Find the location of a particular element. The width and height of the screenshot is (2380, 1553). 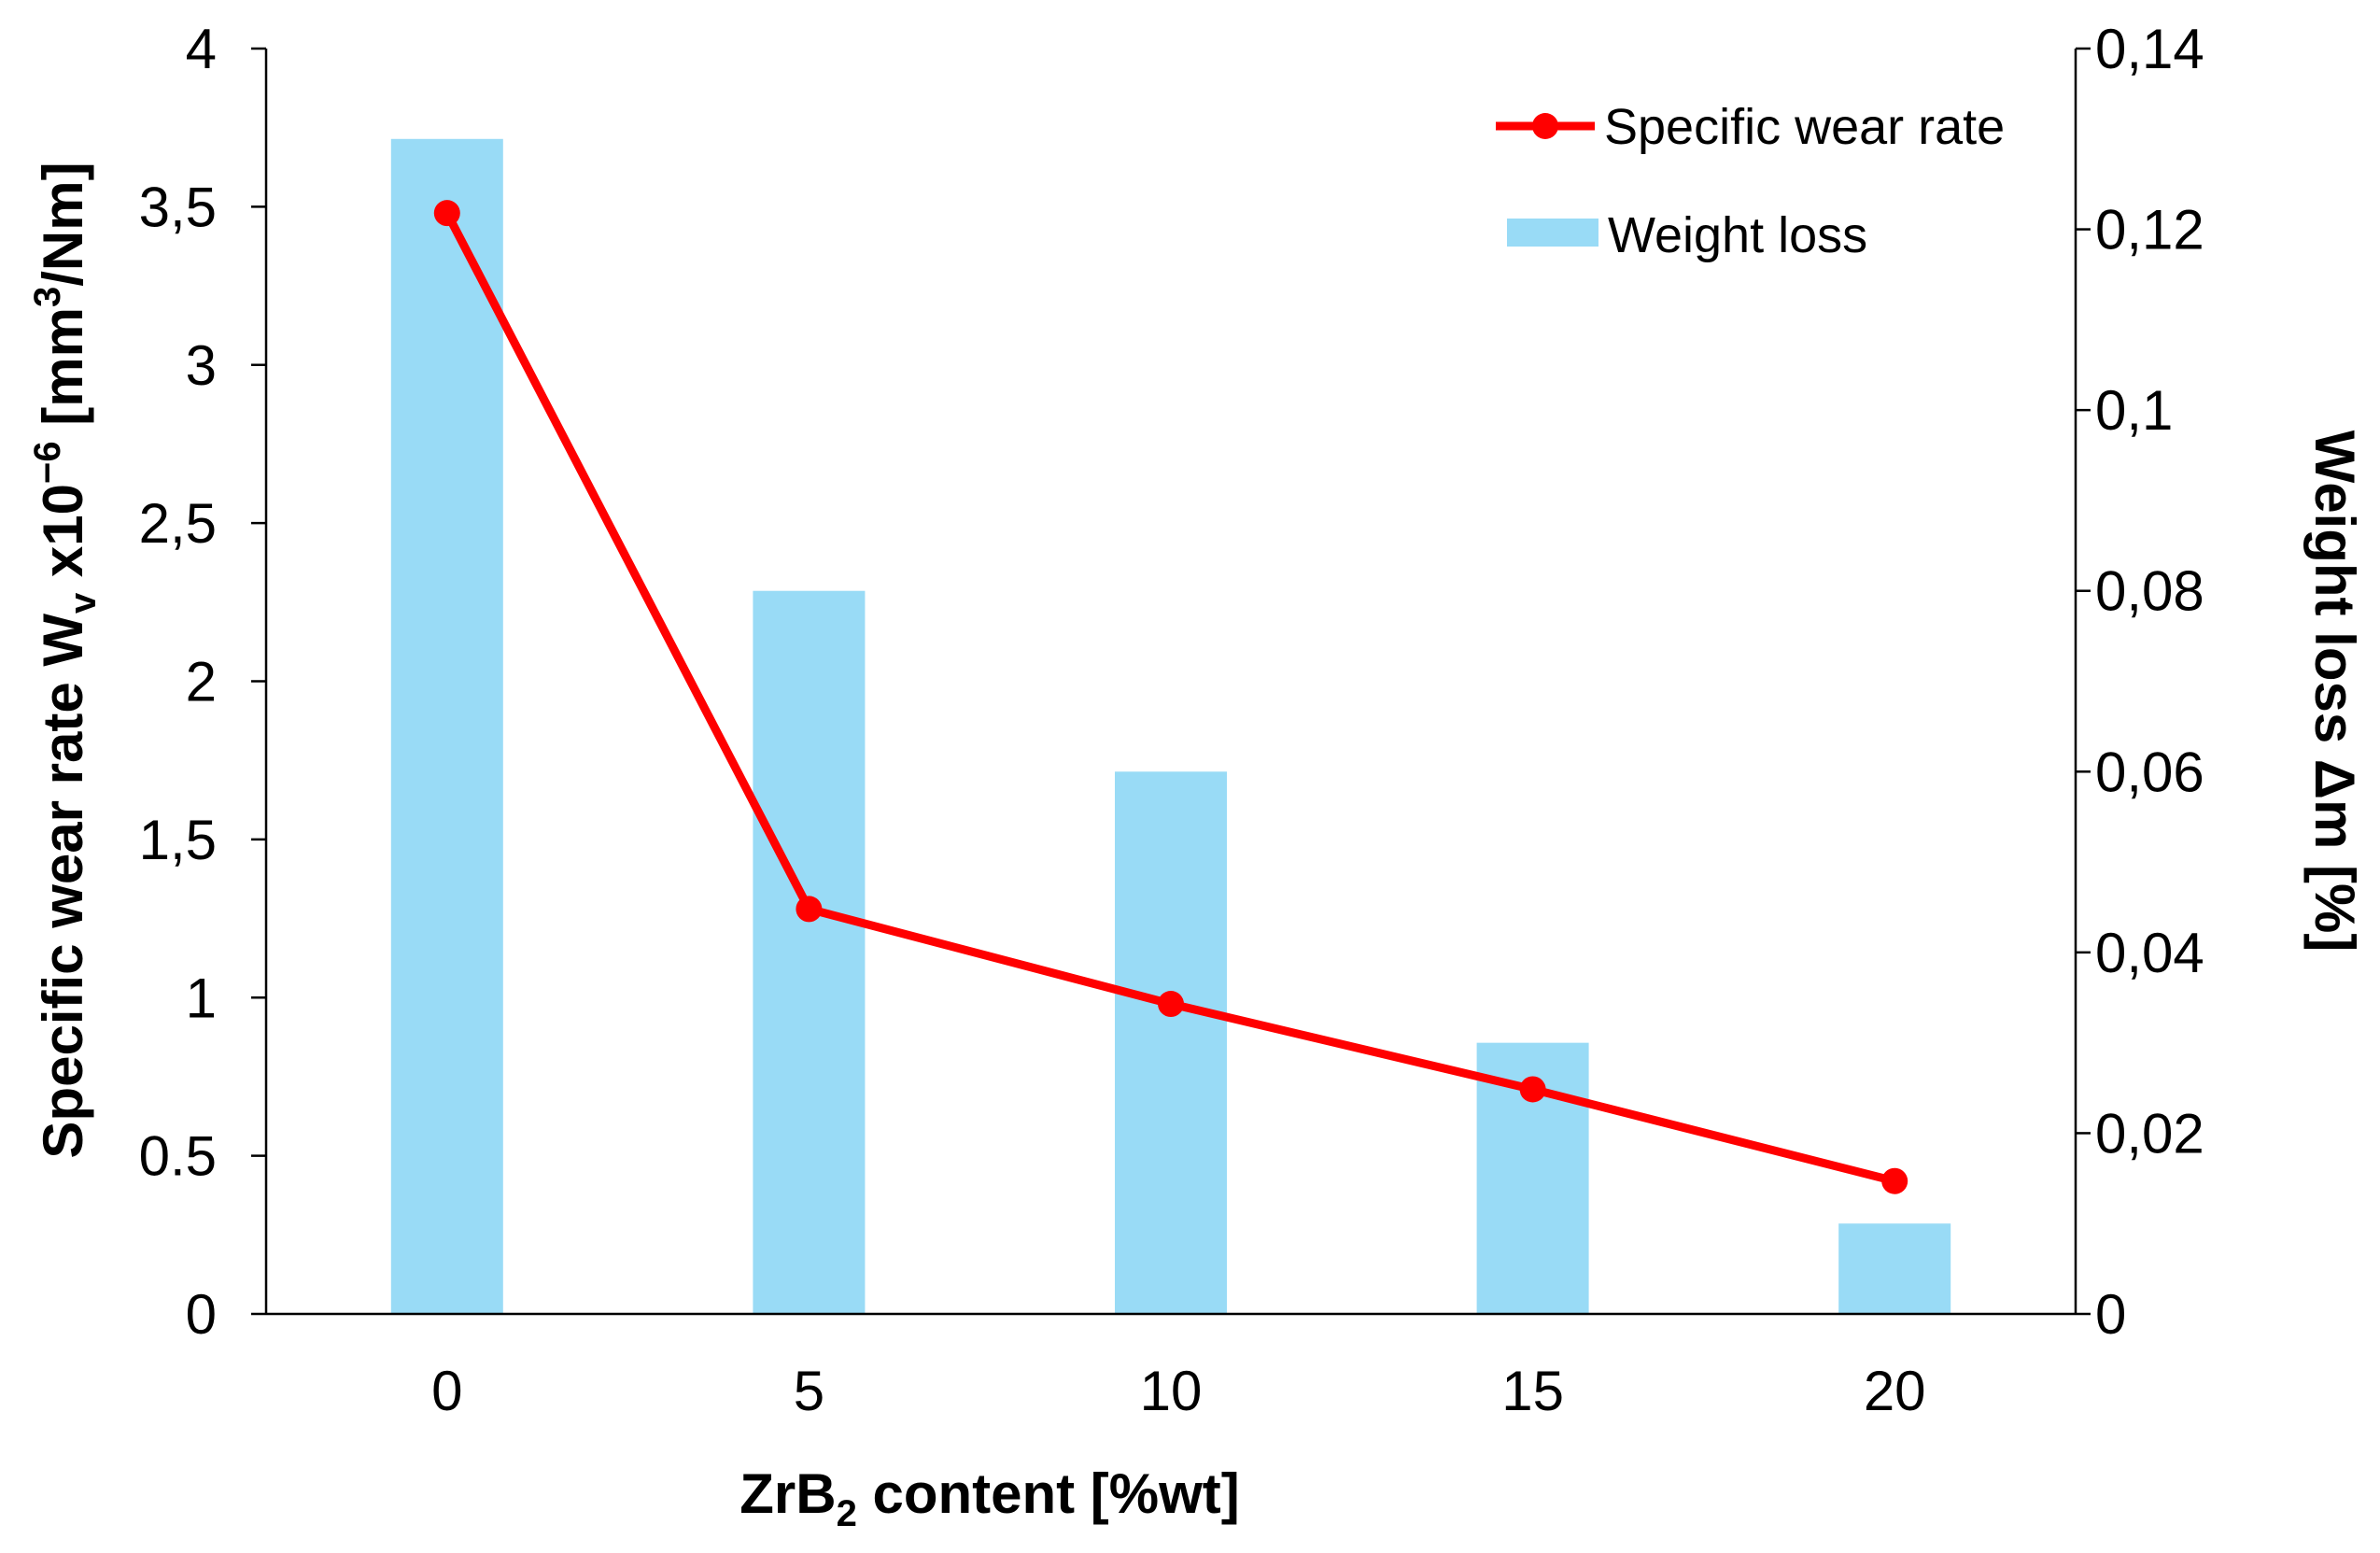

legend: Specific wear rate Weight loss is located at coordinates (1750, 181).